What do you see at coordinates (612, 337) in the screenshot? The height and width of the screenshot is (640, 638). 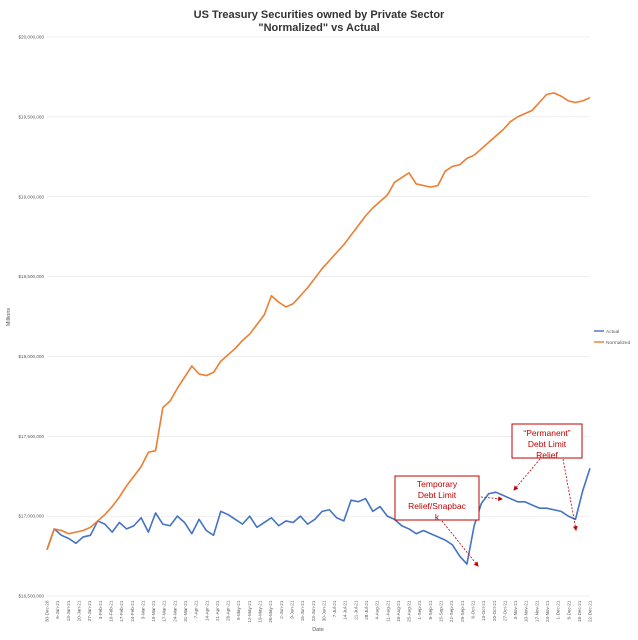 I see `legend: Actual Normalized` at bounding box center [612, 337].